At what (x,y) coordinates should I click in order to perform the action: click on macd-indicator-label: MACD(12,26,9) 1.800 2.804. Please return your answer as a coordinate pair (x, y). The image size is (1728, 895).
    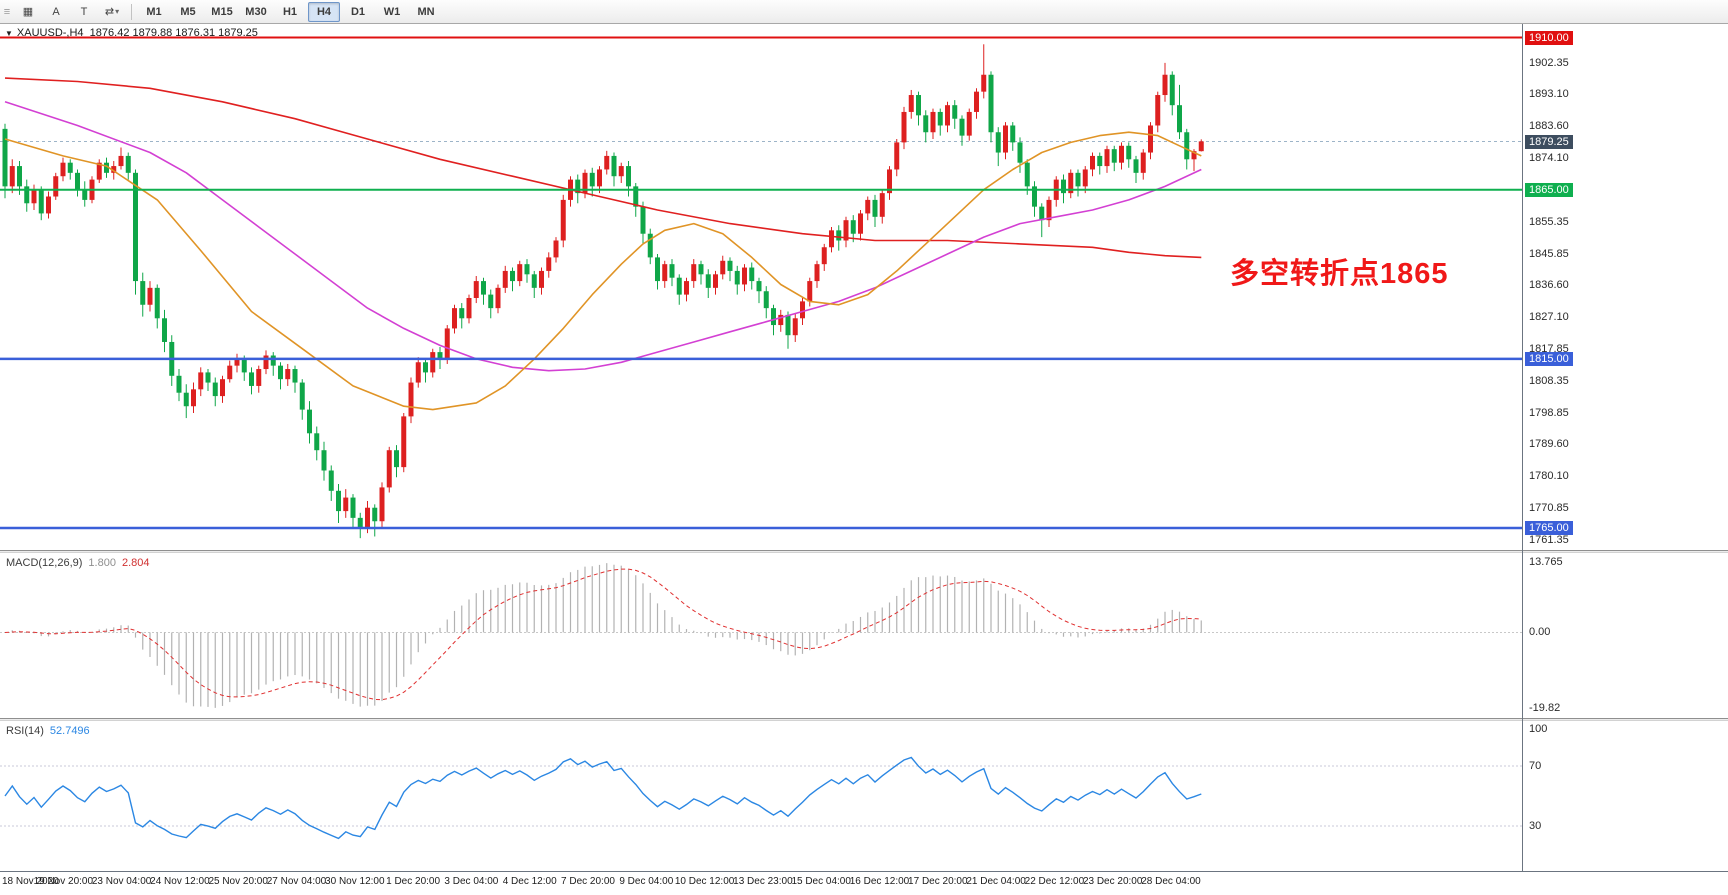
    Looking at the image, I should click on (77, 563).